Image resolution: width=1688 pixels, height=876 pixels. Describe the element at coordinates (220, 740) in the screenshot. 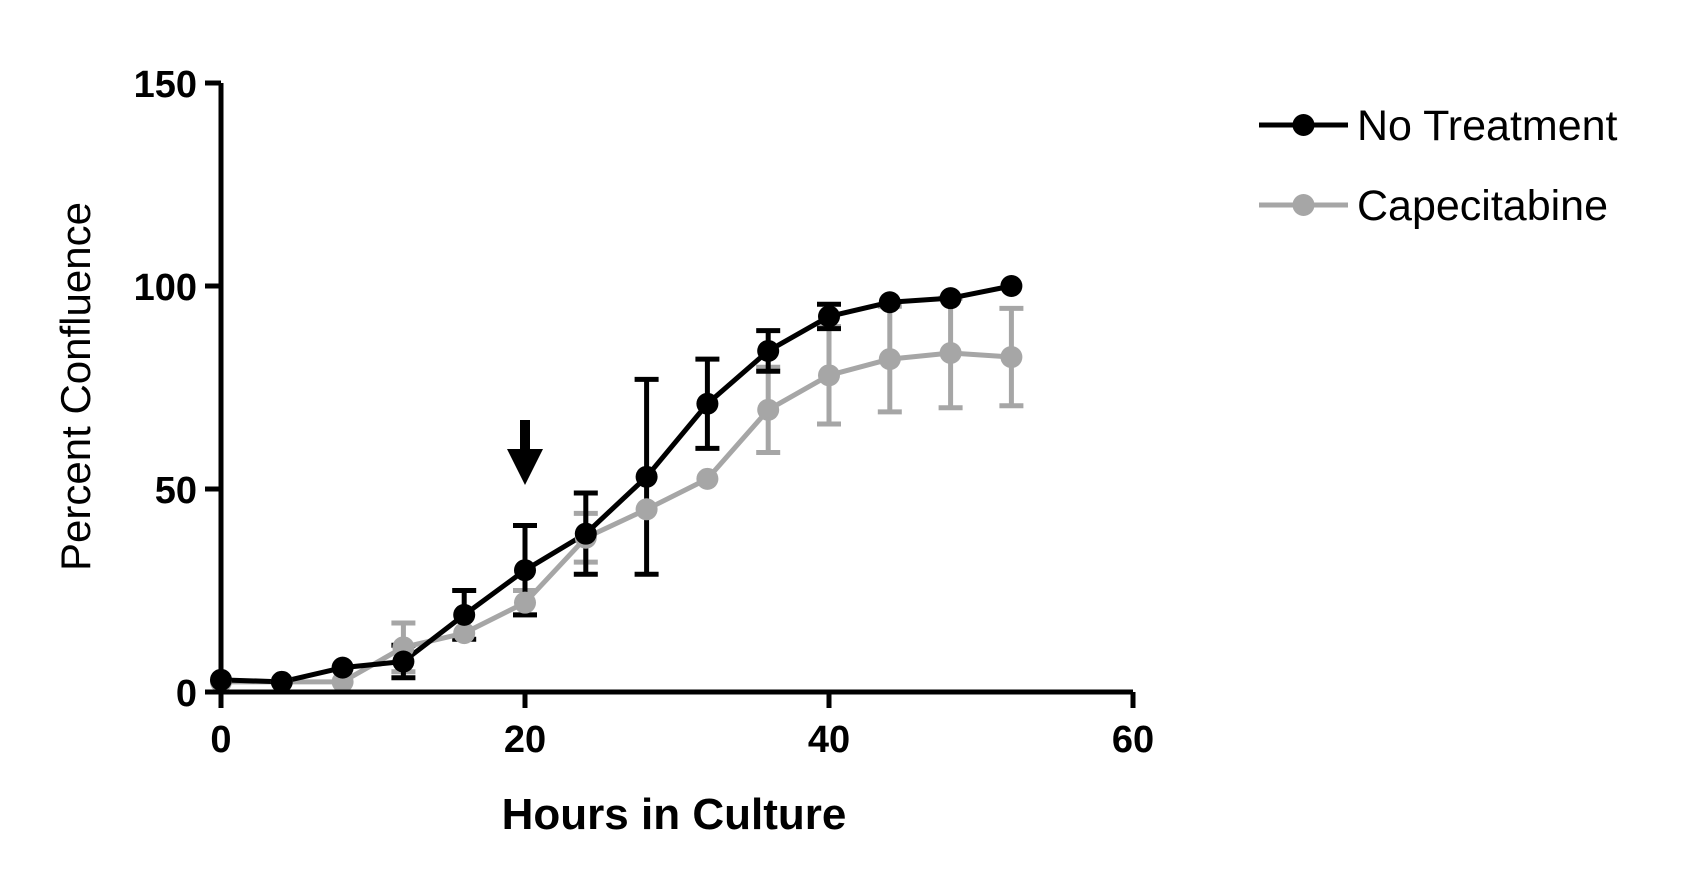

I see `x-tick-label: 0` at that location.